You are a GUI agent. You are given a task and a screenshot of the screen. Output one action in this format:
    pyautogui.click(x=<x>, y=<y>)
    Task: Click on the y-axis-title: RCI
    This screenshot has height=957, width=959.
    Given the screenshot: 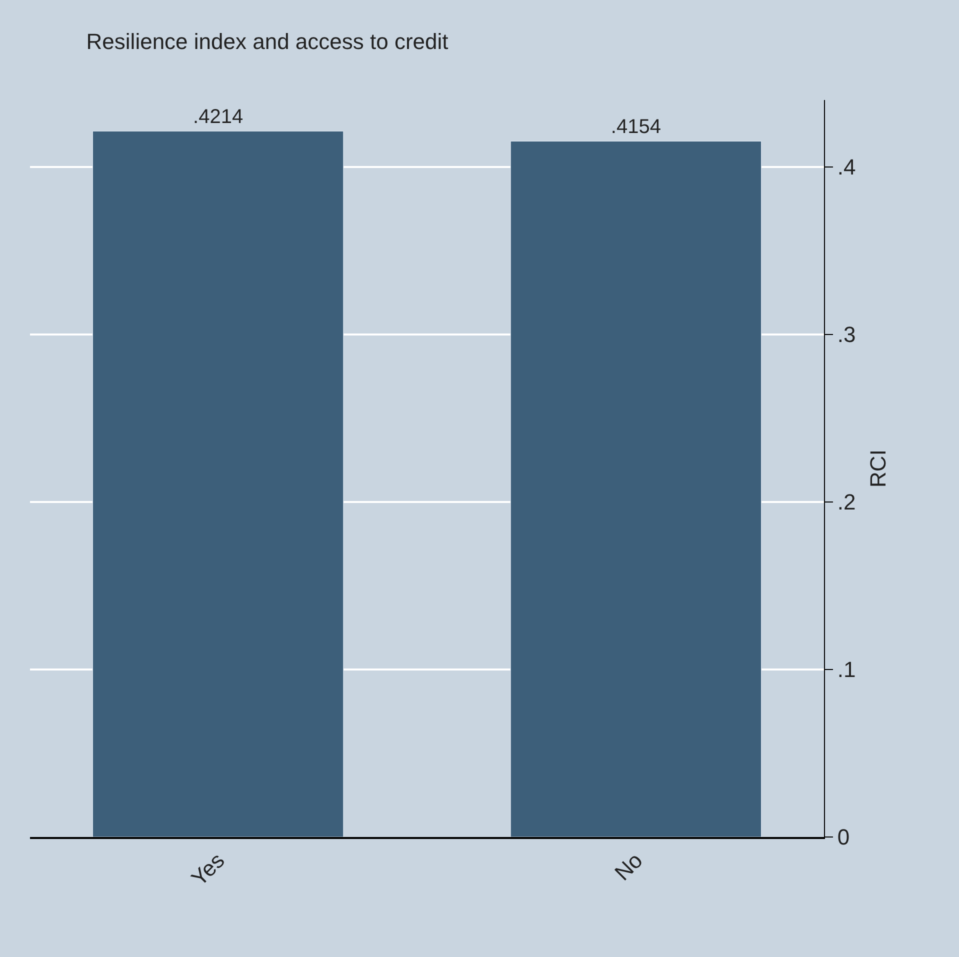 What is the action you would take?
    pyautogui.click(x=878, y=469)
    